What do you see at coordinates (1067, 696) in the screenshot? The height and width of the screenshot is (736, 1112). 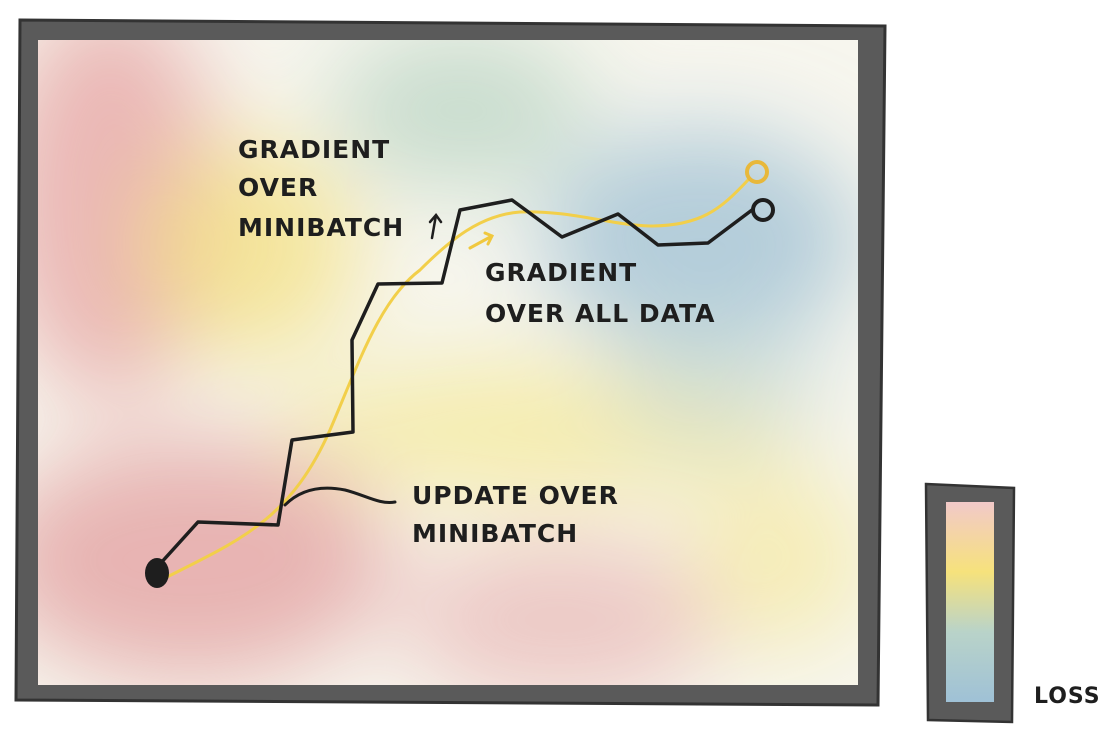 I see `legend-label: LOSS` at bounding box center [1067, 696].